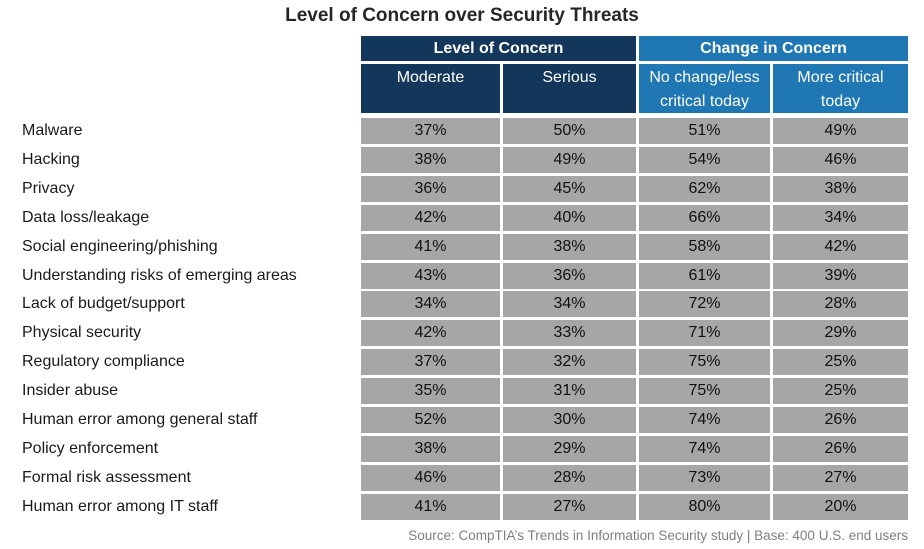 The image size is (924, 549). Describe the element at coordinates (120, 246) in the screenshot. I see `row-label: Social engineering/phishing` at that location.